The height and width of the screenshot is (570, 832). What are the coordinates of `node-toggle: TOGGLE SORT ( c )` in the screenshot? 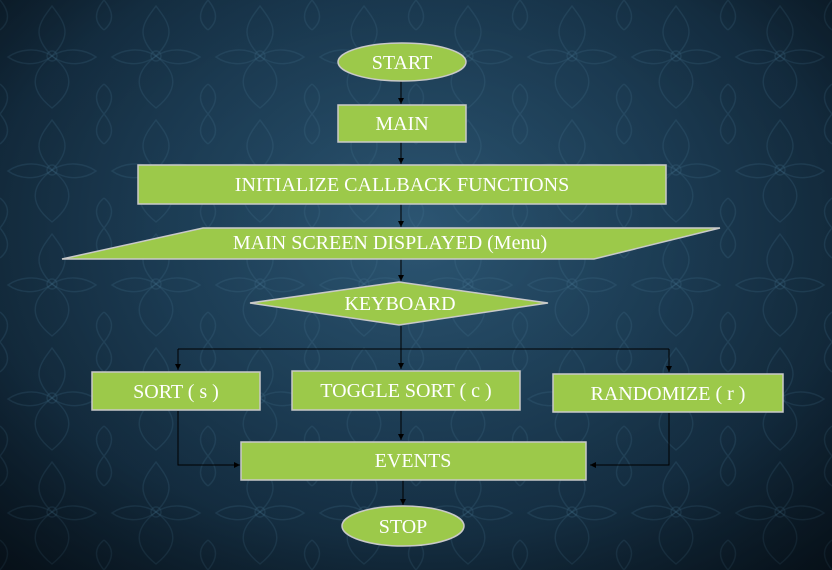 It's located at (406, 390).